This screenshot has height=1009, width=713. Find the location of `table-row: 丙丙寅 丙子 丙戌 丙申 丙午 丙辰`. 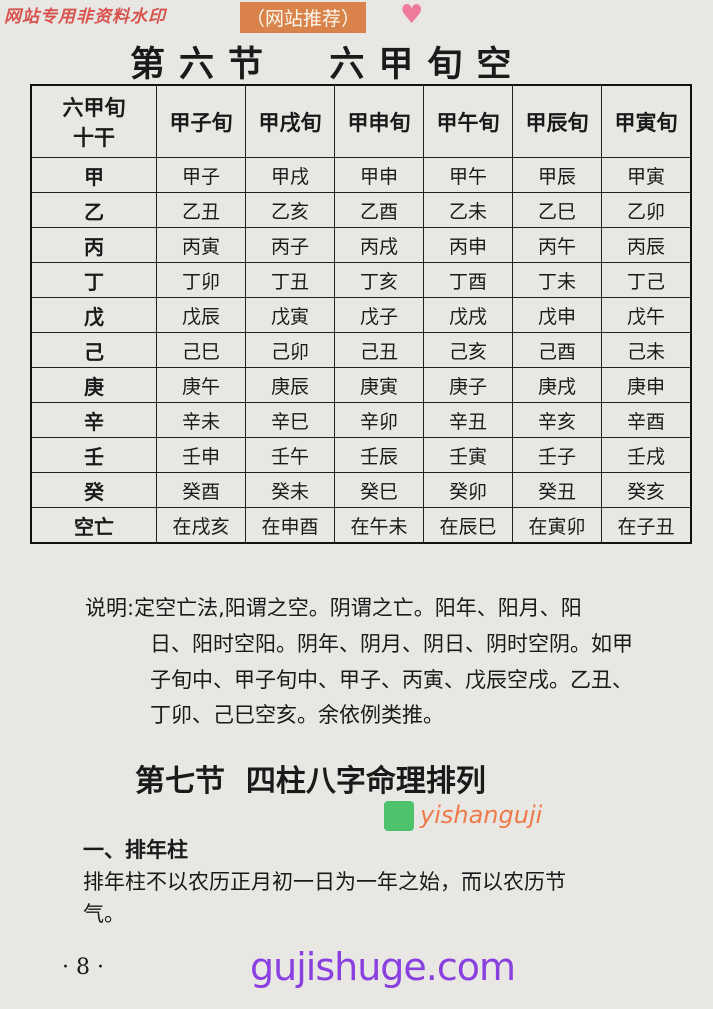

table-row: 丙丙寅 丙子 丙戌 丙申 丙午 丙辰 is located at coordinates (361, 245).